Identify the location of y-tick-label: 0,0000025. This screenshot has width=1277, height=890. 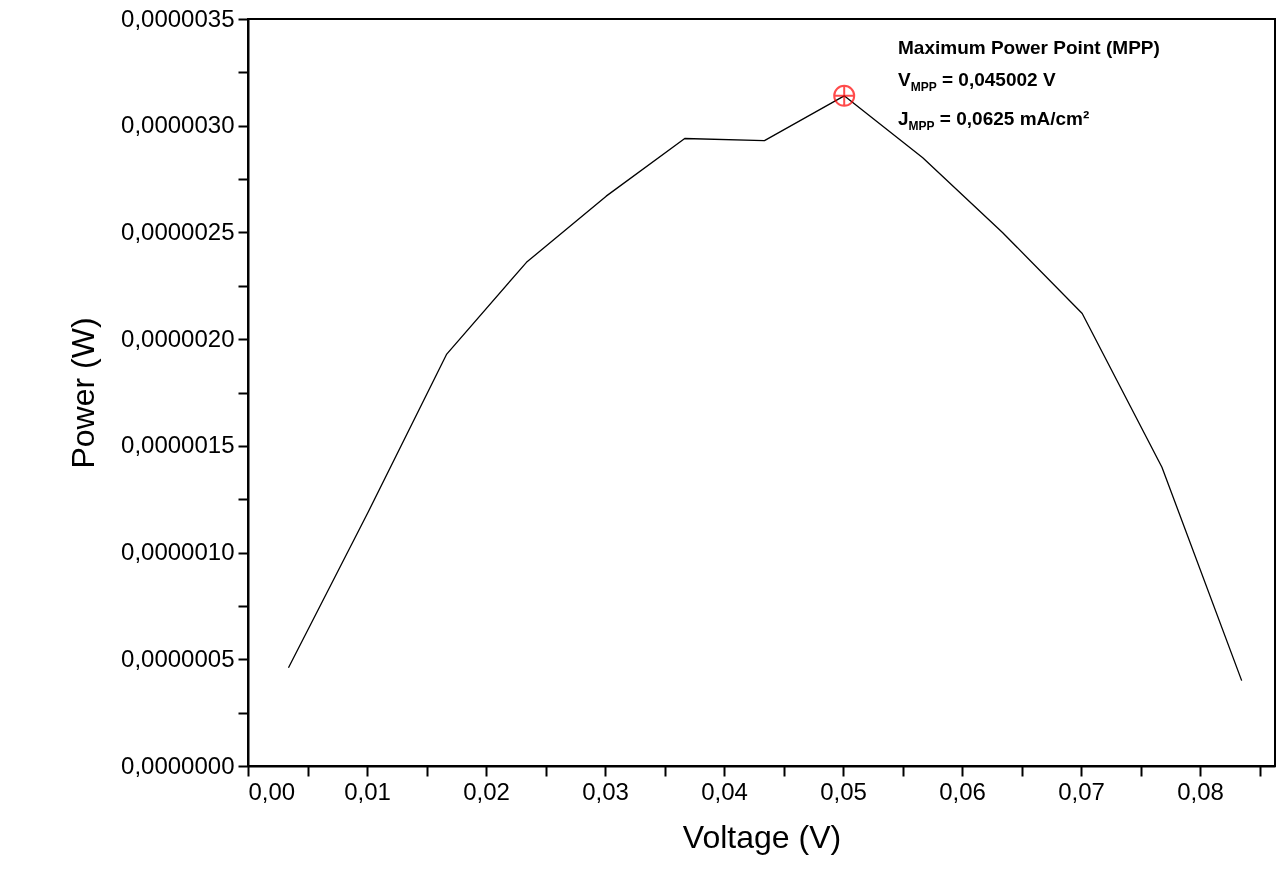
(178, 231).